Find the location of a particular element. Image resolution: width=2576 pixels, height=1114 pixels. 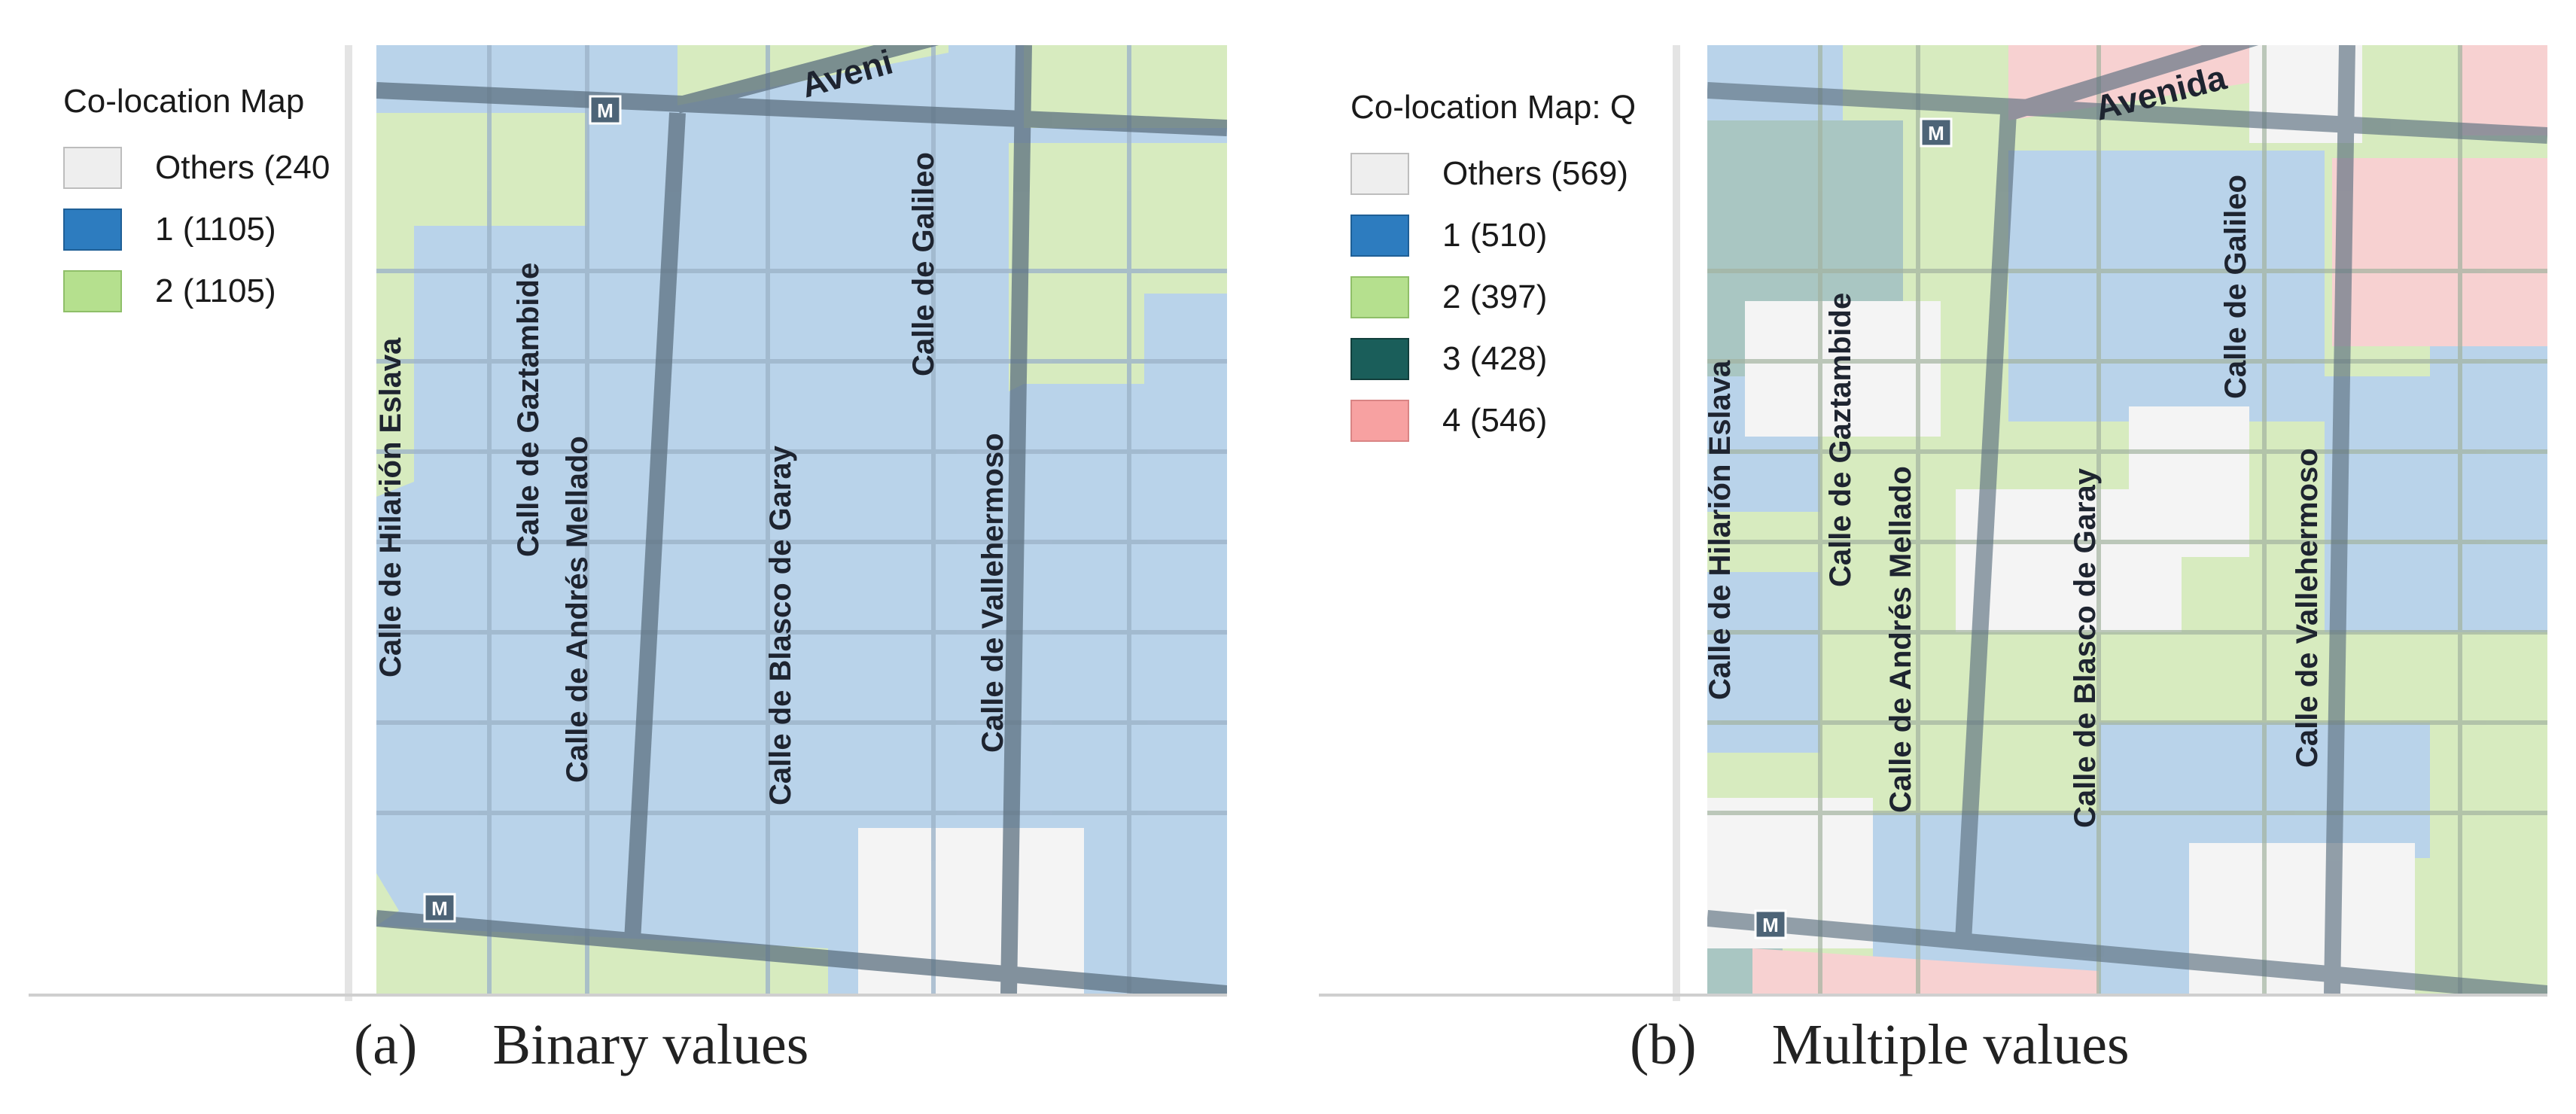

legend-label: Others (240 is located at coordinates (243, 167).